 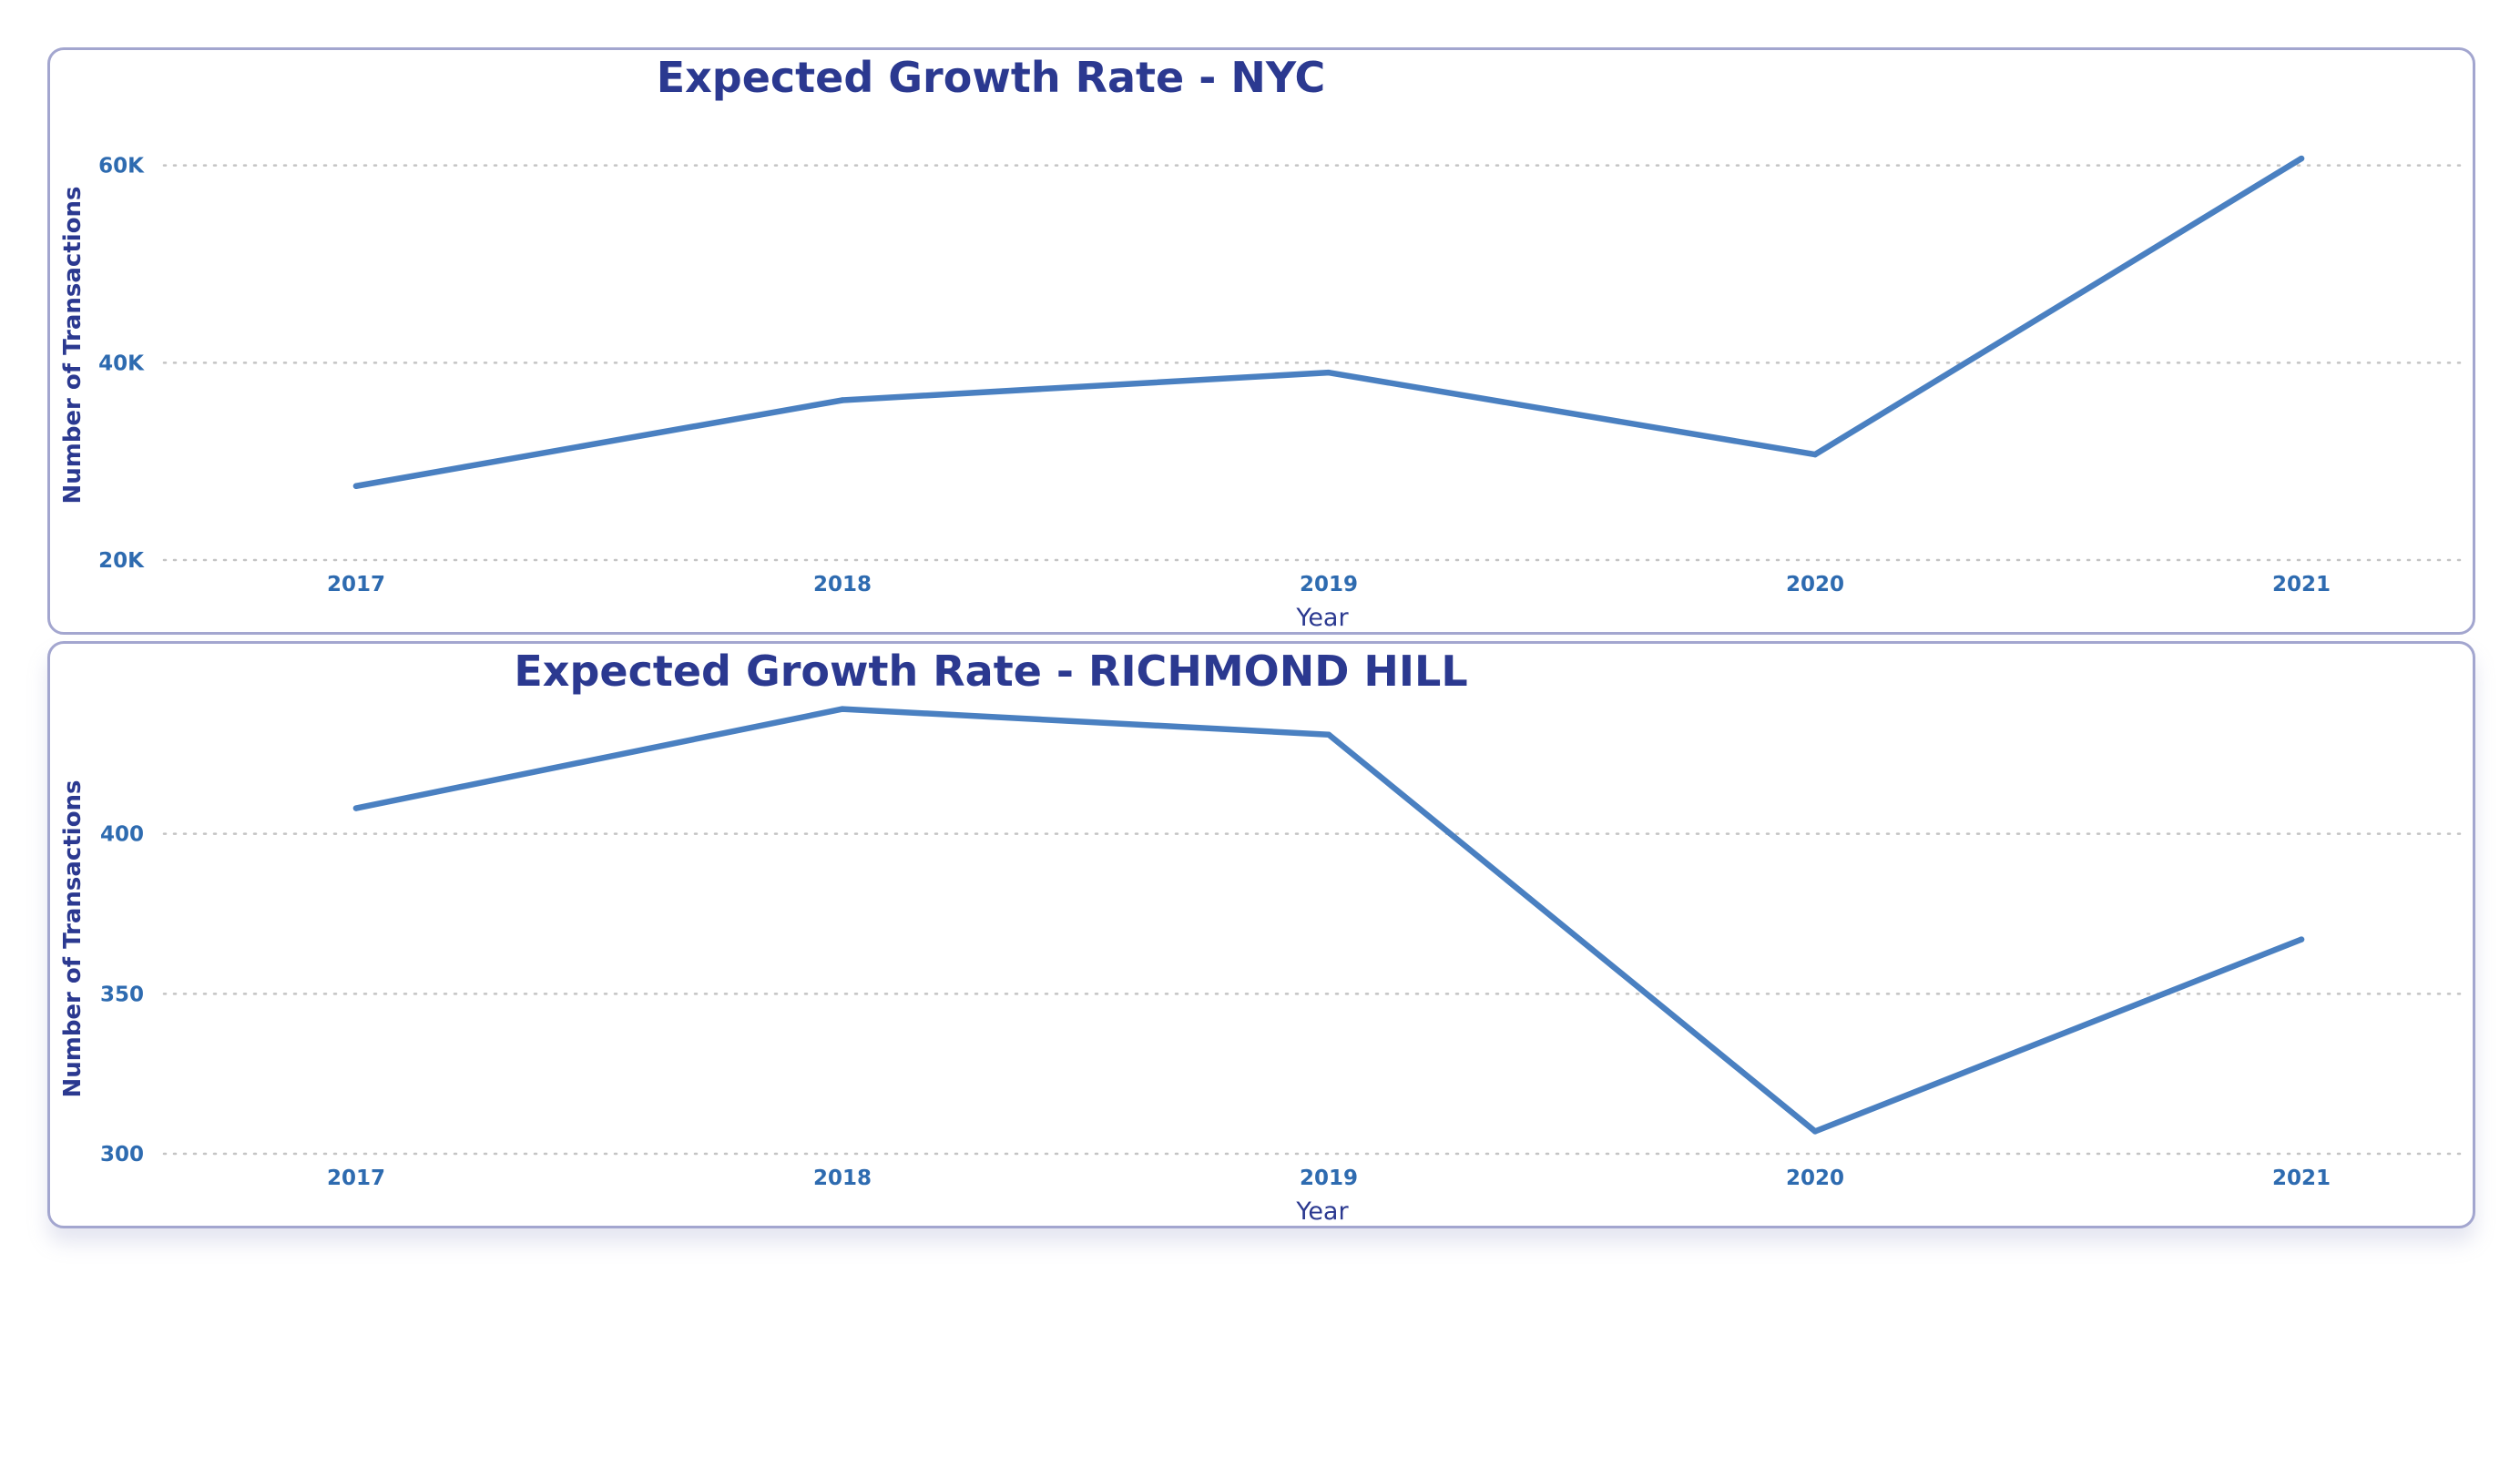 What do you see at coordinates (991, 77) in the screenshot?
I see `chart-title: Expected Growth Rate - NYC` at bounding box center [991, 77].